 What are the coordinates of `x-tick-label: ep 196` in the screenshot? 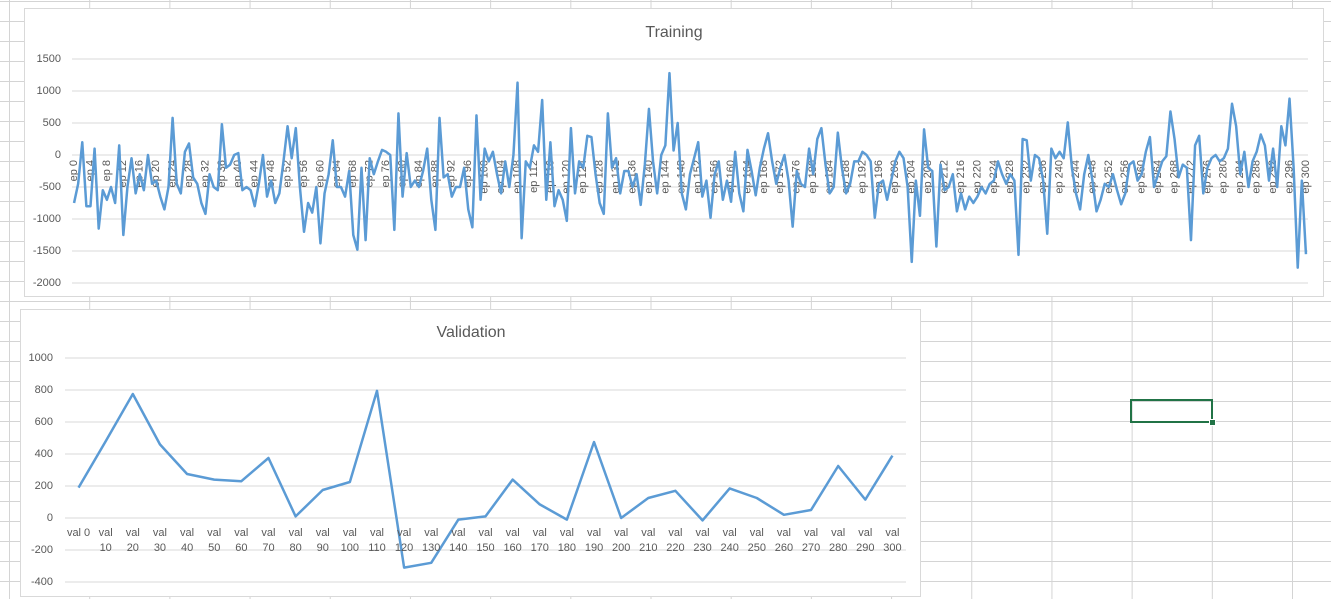 It's located at (879, 177).